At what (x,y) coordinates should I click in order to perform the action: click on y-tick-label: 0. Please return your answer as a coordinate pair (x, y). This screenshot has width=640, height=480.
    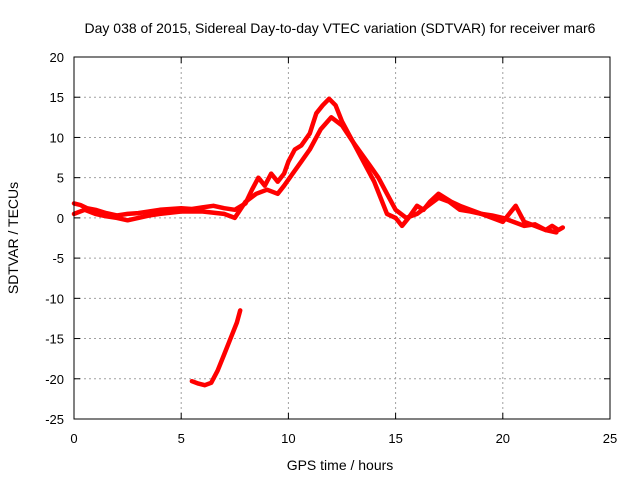
    Looking at the image, I should click on (60, 218).